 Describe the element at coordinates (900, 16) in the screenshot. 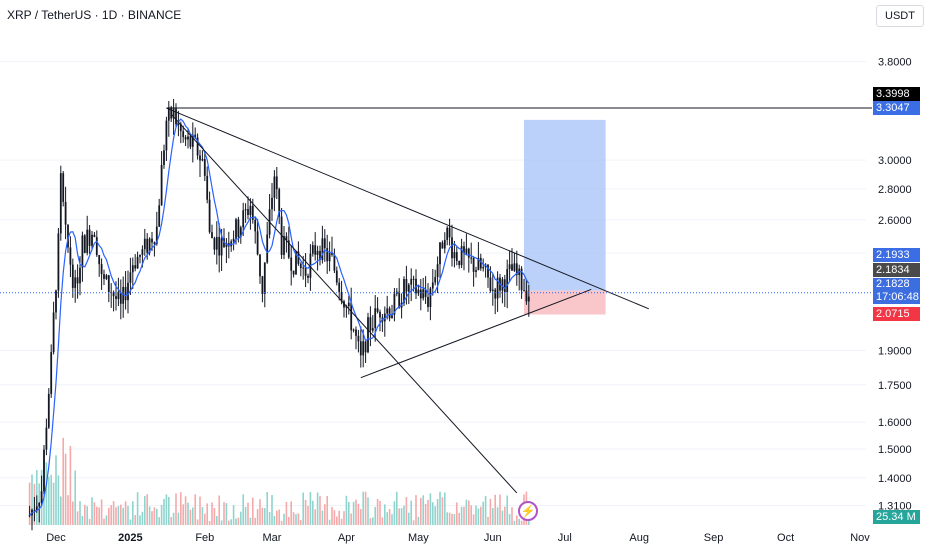

I see `unit-selector: USDT` at that location.